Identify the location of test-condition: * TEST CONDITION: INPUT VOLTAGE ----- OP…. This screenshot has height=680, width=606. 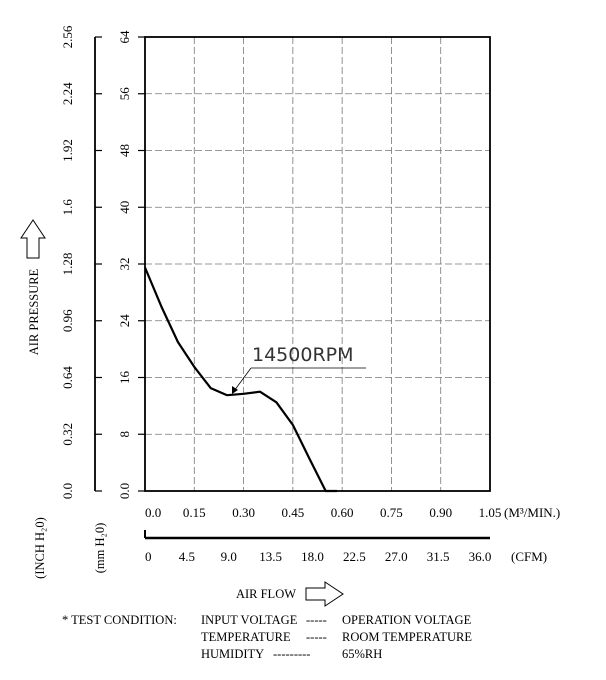
(267, 637).